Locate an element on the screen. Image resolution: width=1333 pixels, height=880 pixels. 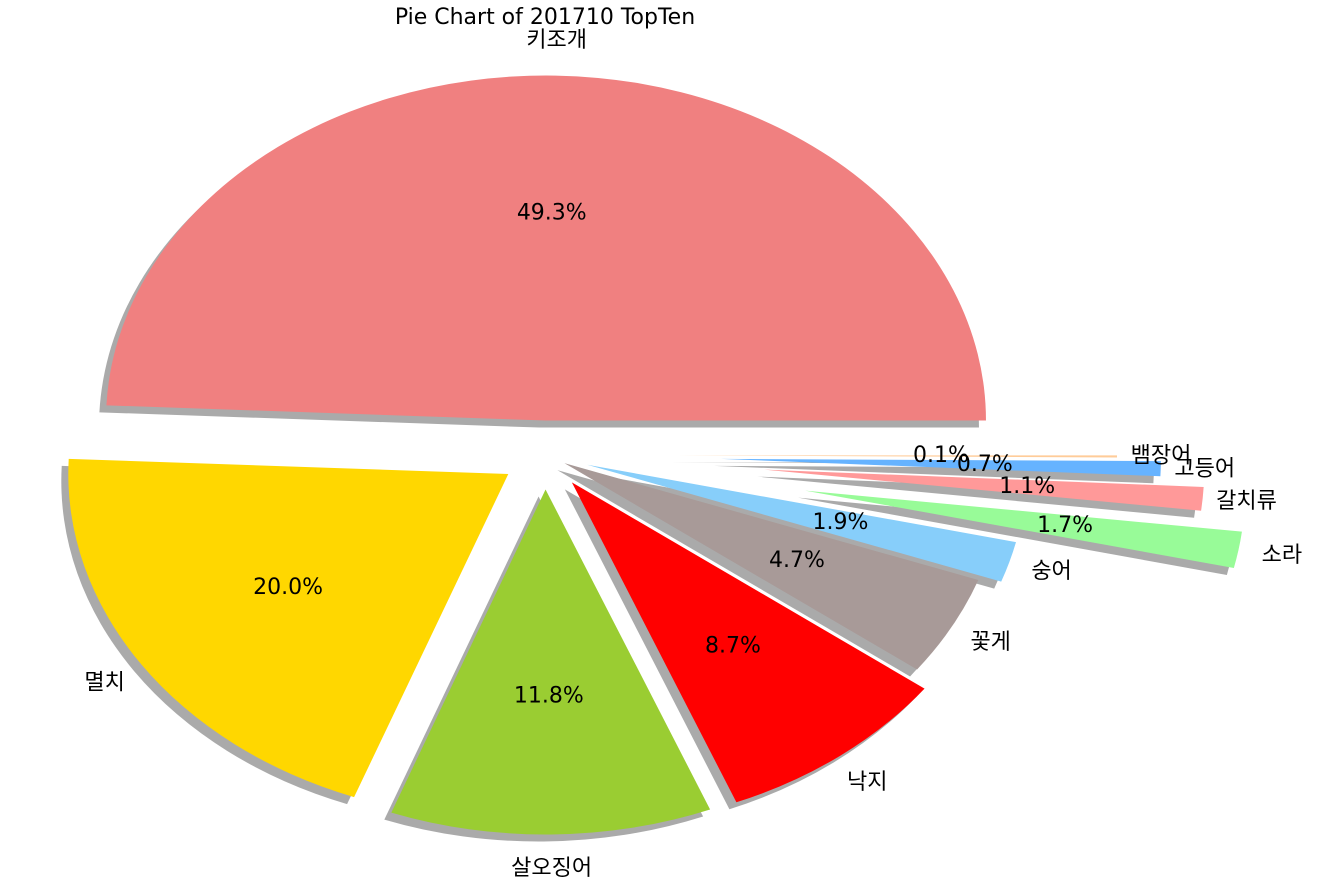
slice-label: 갈치류 is located at coordinates (1246, 501).